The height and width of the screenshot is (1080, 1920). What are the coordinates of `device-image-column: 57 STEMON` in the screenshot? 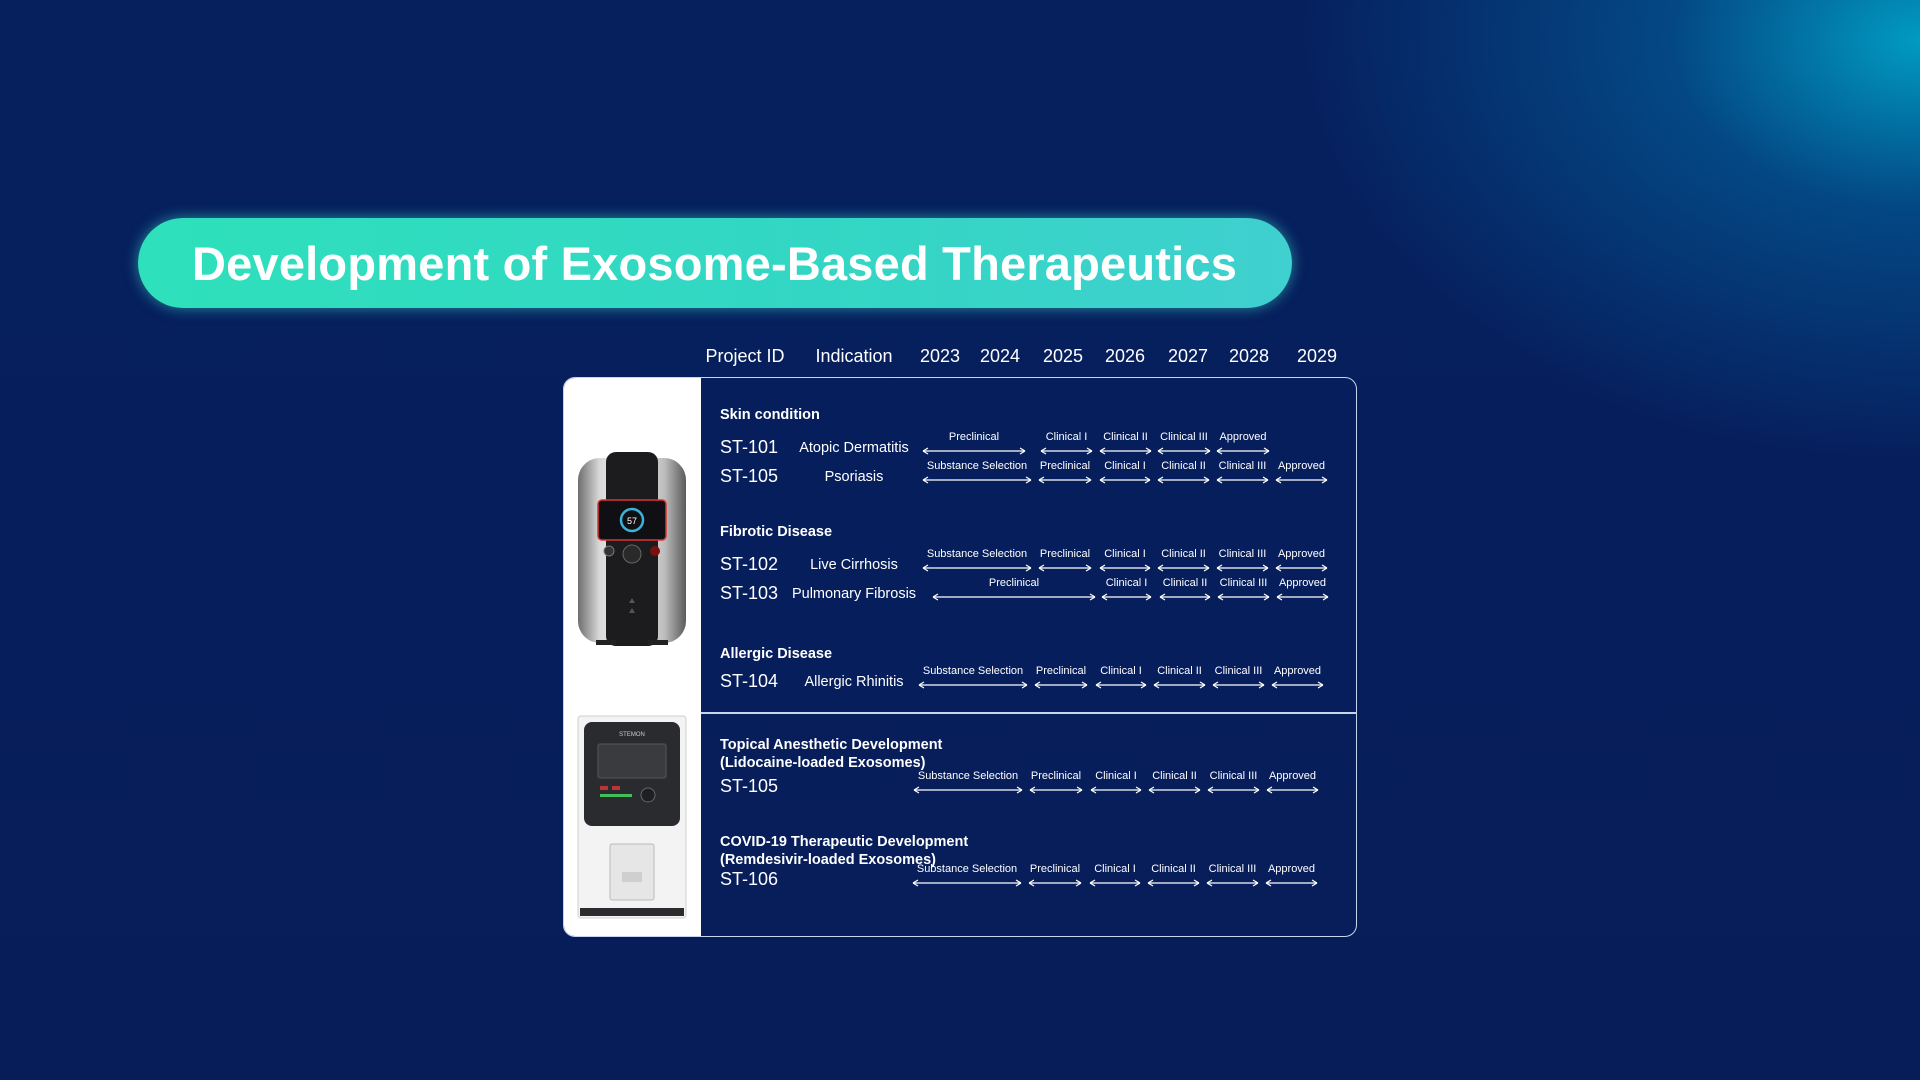 It's located at (632, 657).